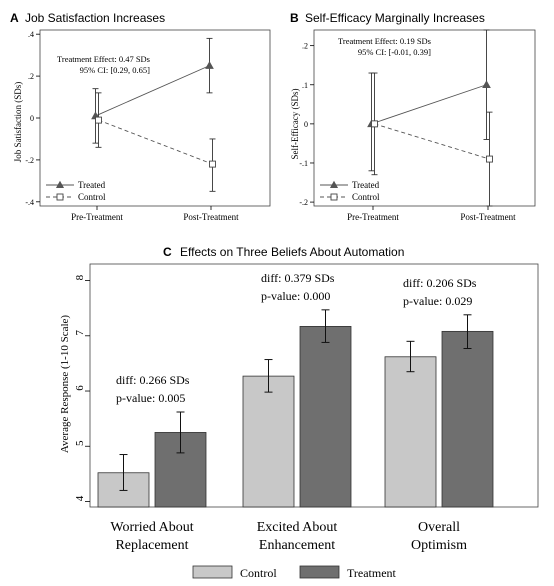  I want to click on panel-b-y-tick-label: -.2, so click(303, 202).